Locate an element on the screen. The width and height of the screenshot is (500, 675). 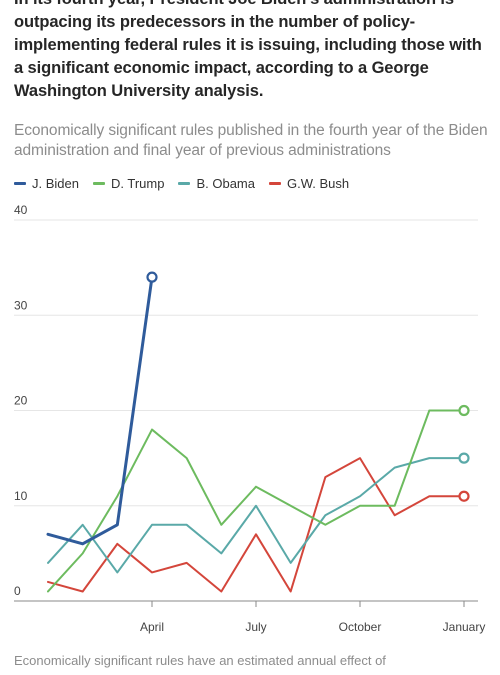
legend: J. Biden D. Trump B. Obama G.W. Bush is located at coordinates (181, 183).